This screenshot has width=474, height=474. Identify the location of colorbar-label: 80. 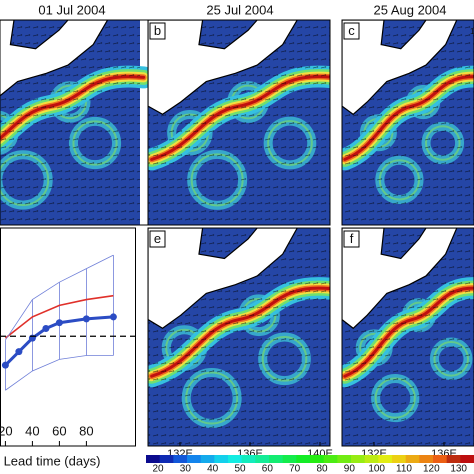
(322, 469).